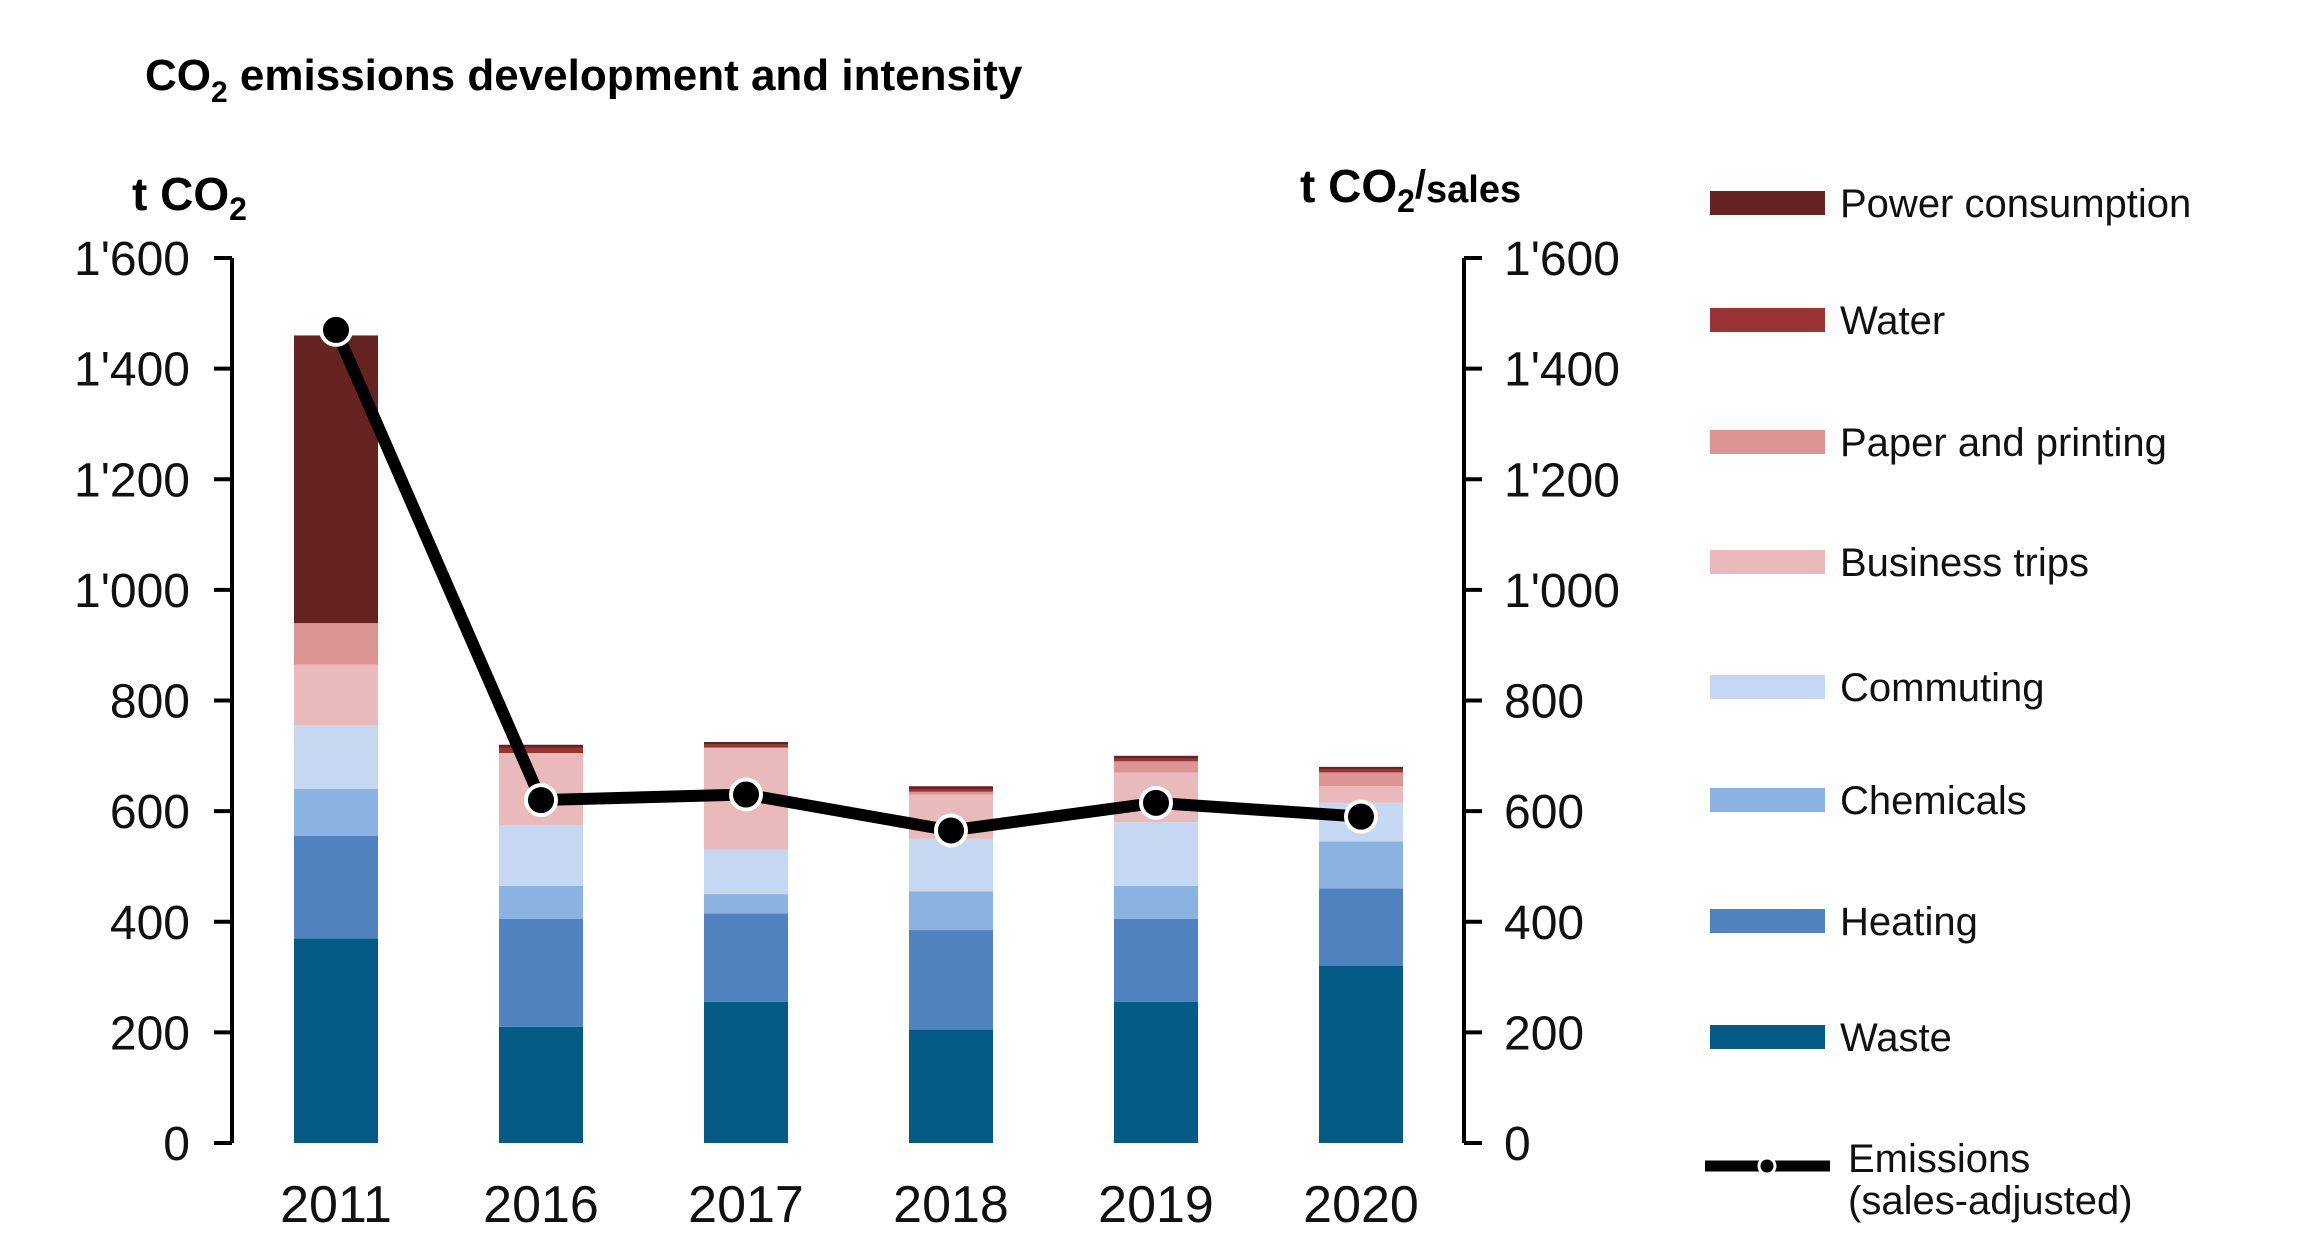 The height and width of the screenshot is (1252, 2300). What do you see at coordinates (1361, 865) in the screenshot?
I see `bar-chemicals-2020` at bounding box center [1361, 865].